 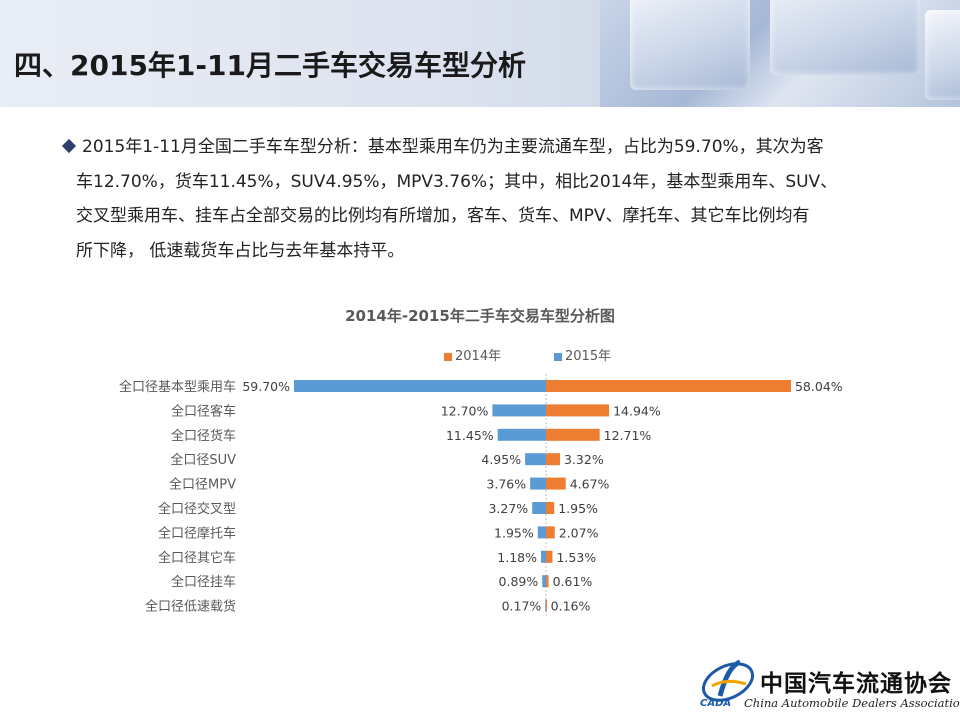 I want to click on data-label-2014: 4.67%, so click(x=590, y=484).